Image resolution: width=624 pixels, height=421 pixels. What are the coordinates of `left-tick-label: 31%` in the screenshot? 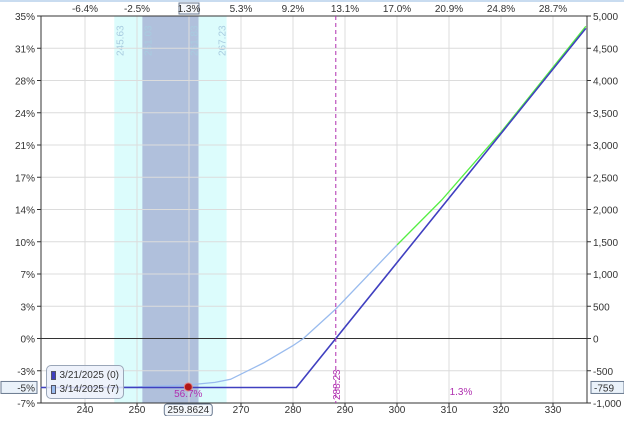 It's located at (25, 49).